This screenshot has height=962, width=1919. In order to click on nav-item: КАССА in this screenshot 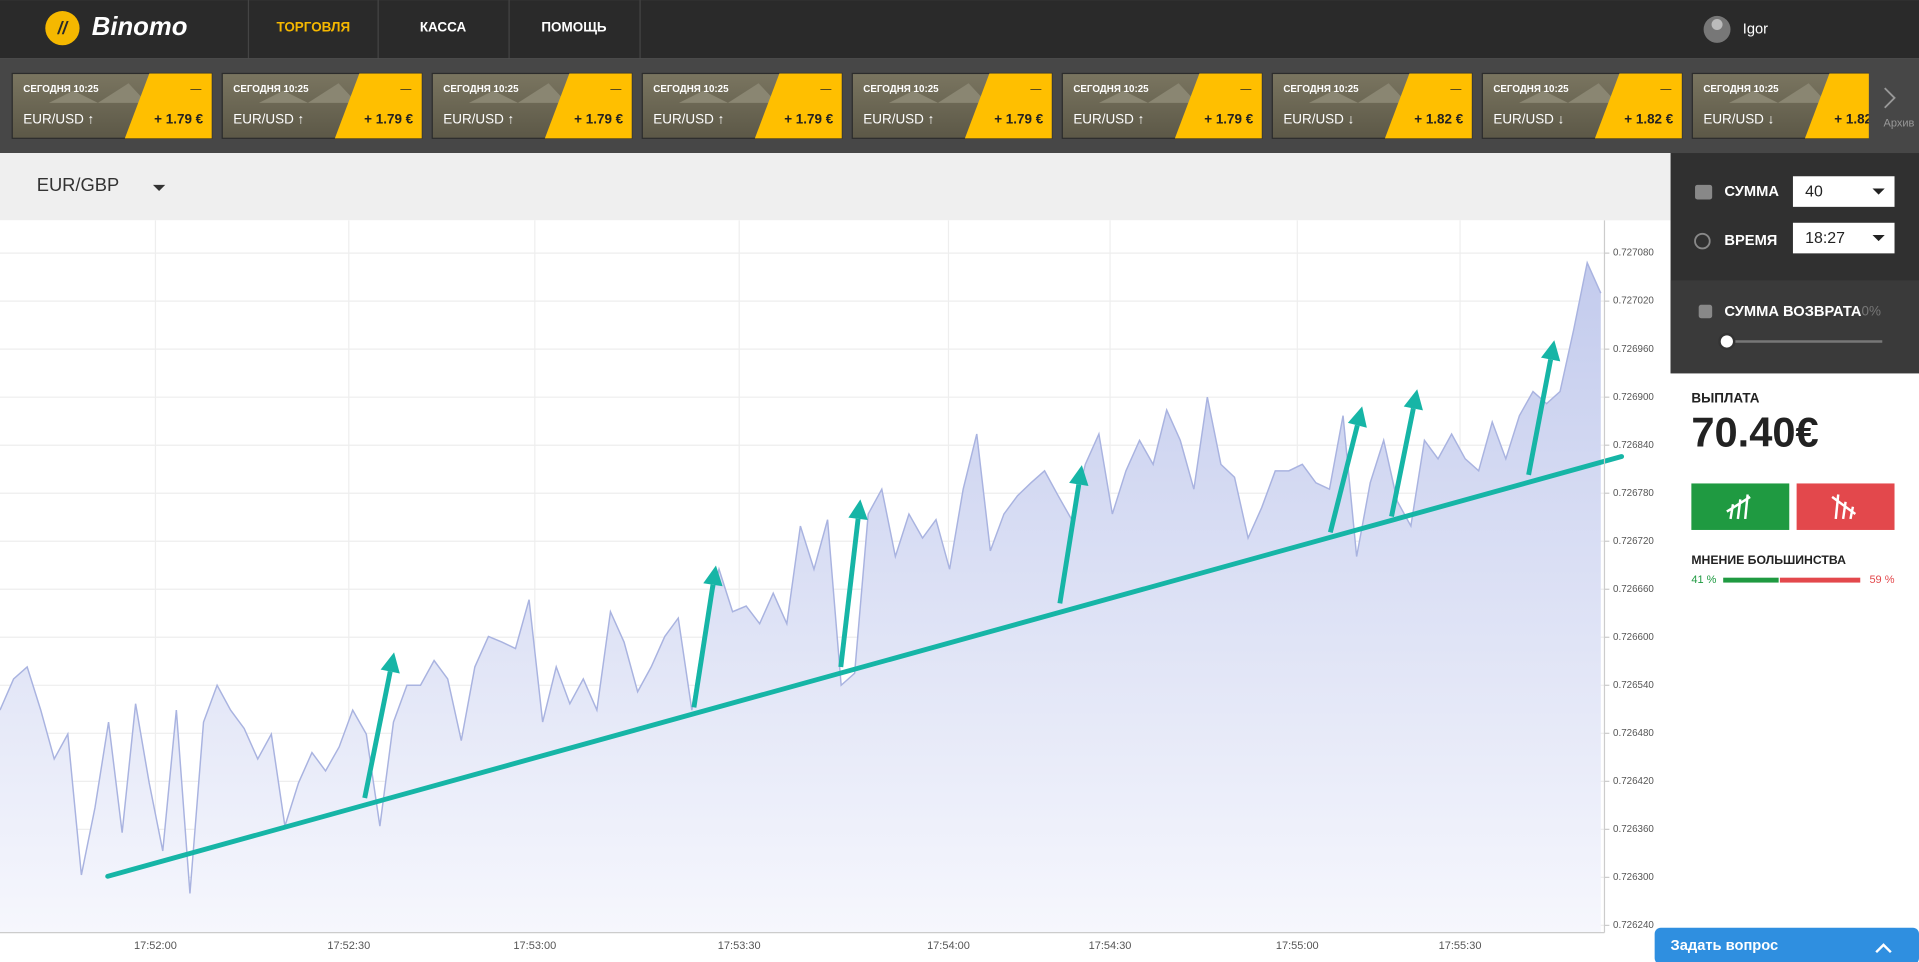, I will do `click(443, 27)`.